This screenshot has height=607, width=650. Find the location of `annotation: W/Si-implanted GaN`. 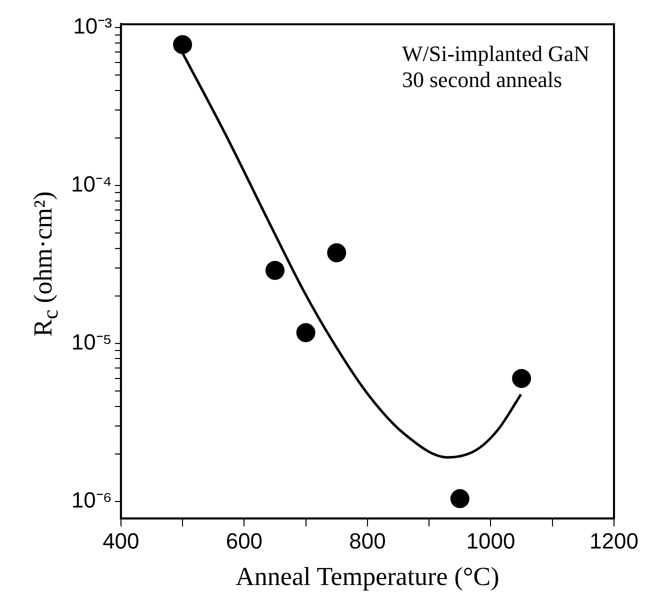

annotation: W/Si-implanted GaN is located at coordinates (496, 53).